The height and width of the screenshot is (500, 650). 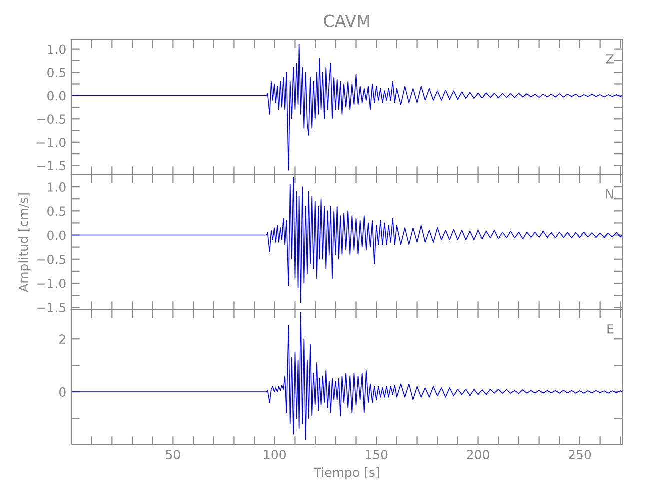 I want to click on y-tick-label: 0, so click(x=63, y=392).